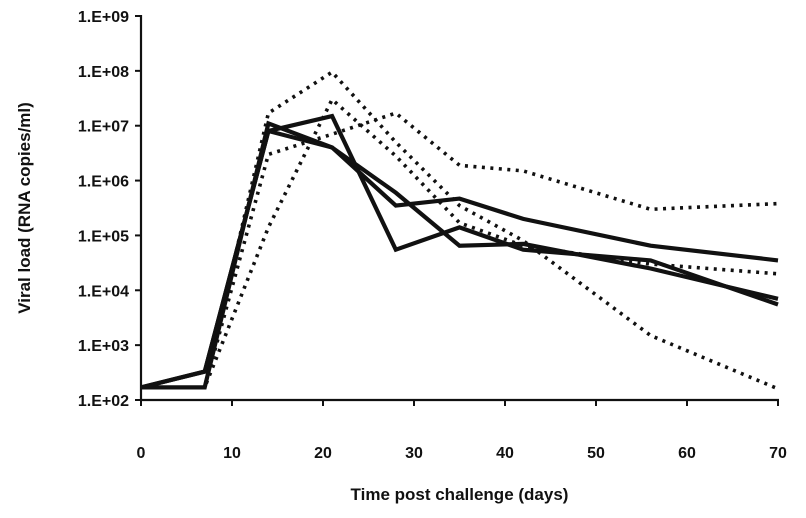 This screenshot has width=806, height=518. Describe the element at coordinates (103, 236) in the screenshot. I see `y-tick-label: 1.E+05` at that location.